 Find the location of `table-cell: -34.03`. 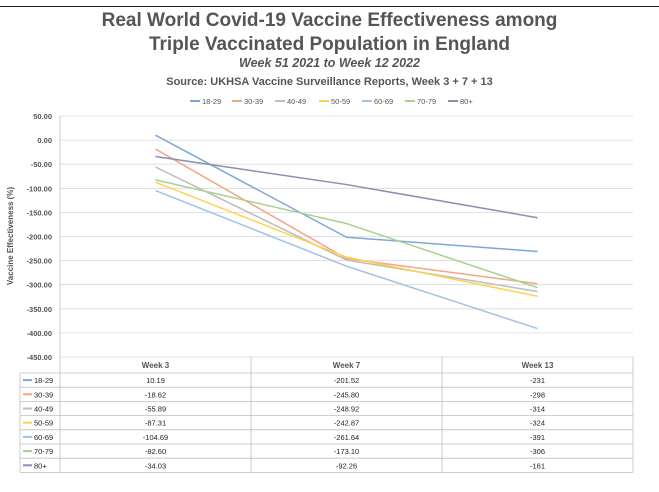

table-cell: -34.03 is located at coordinates (155, 465).